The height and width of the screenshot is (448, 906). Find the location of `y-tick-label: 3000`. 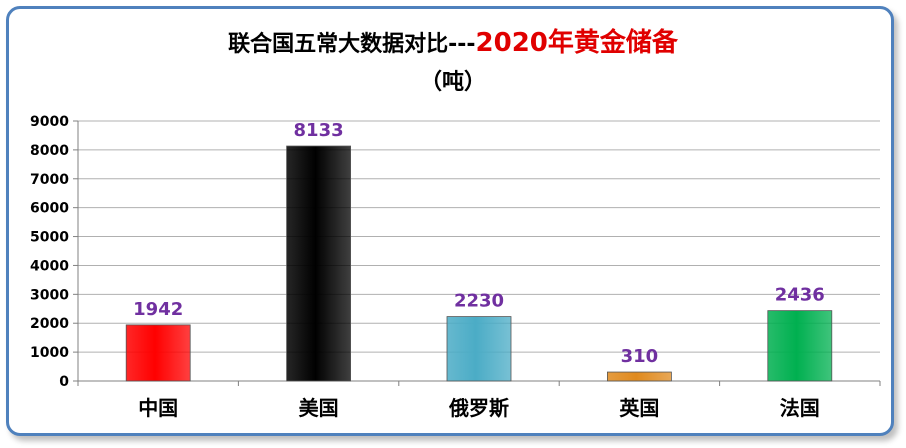

y-tick-label: 3000 is located at coordinates (49, 295).